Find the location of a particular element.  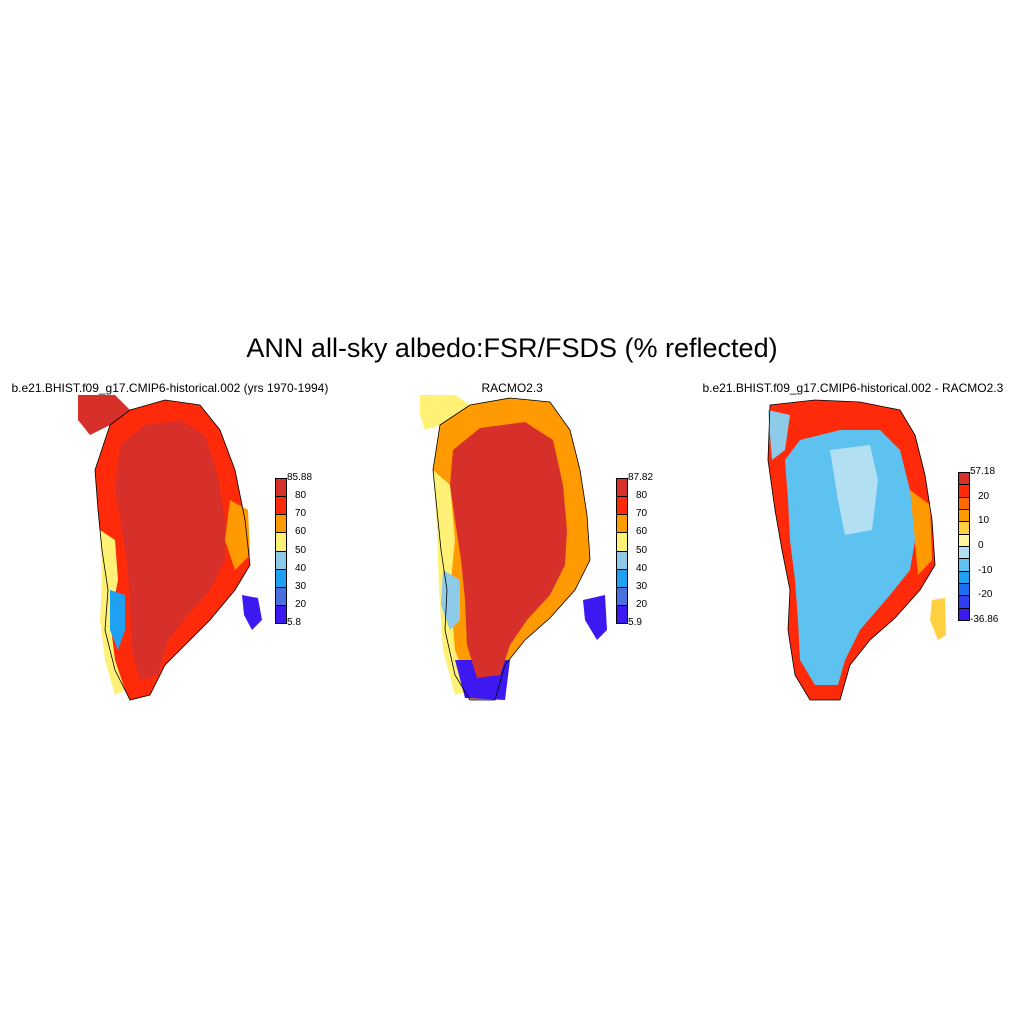

map-2-interior is located at coordinates (508, 550).